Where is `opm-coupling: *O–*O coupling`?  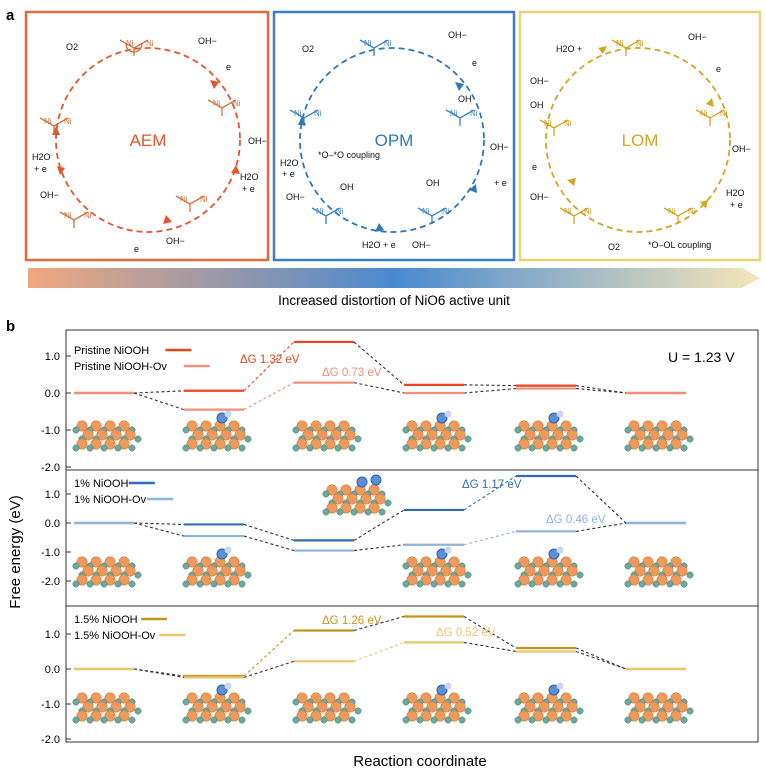
opm-coupling: *O–*O coupling is located at coordinates (349, 155).